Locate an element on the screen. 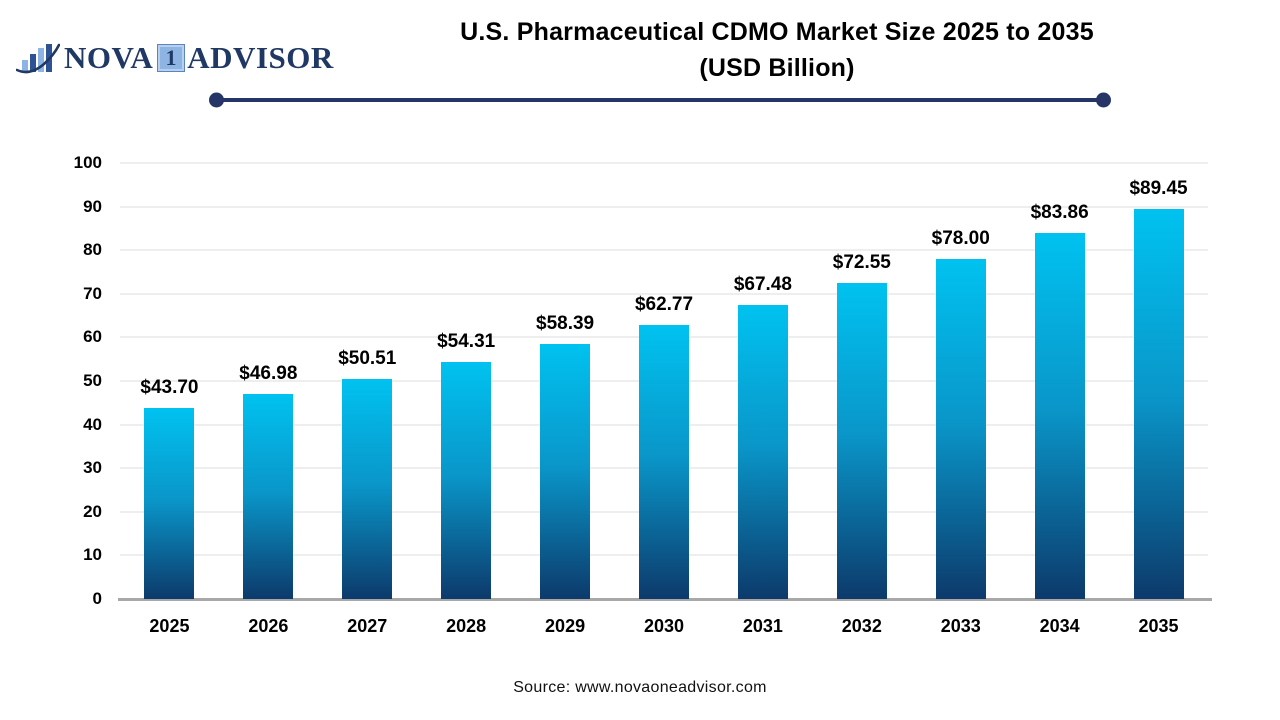 This screenshot has height=720, width=1280. divider-left-dot is located at coordinates (216, 100).